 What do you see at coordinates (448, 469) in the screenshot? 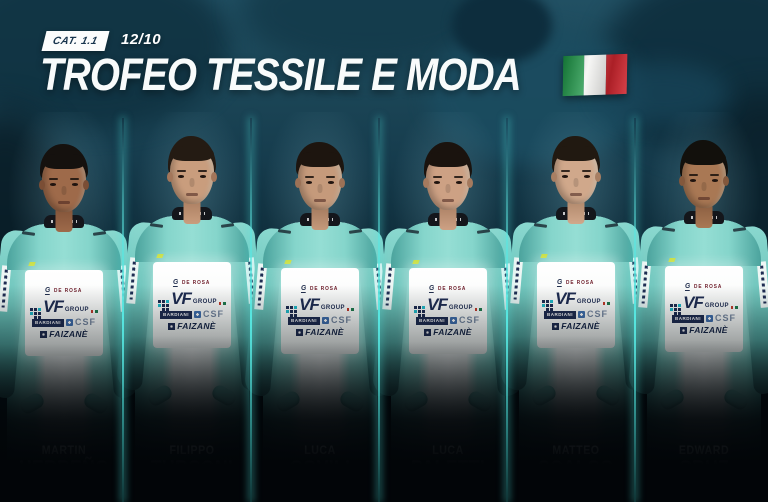
I see `rider-last-name: PALETTI` at bounding box center [448, 469].